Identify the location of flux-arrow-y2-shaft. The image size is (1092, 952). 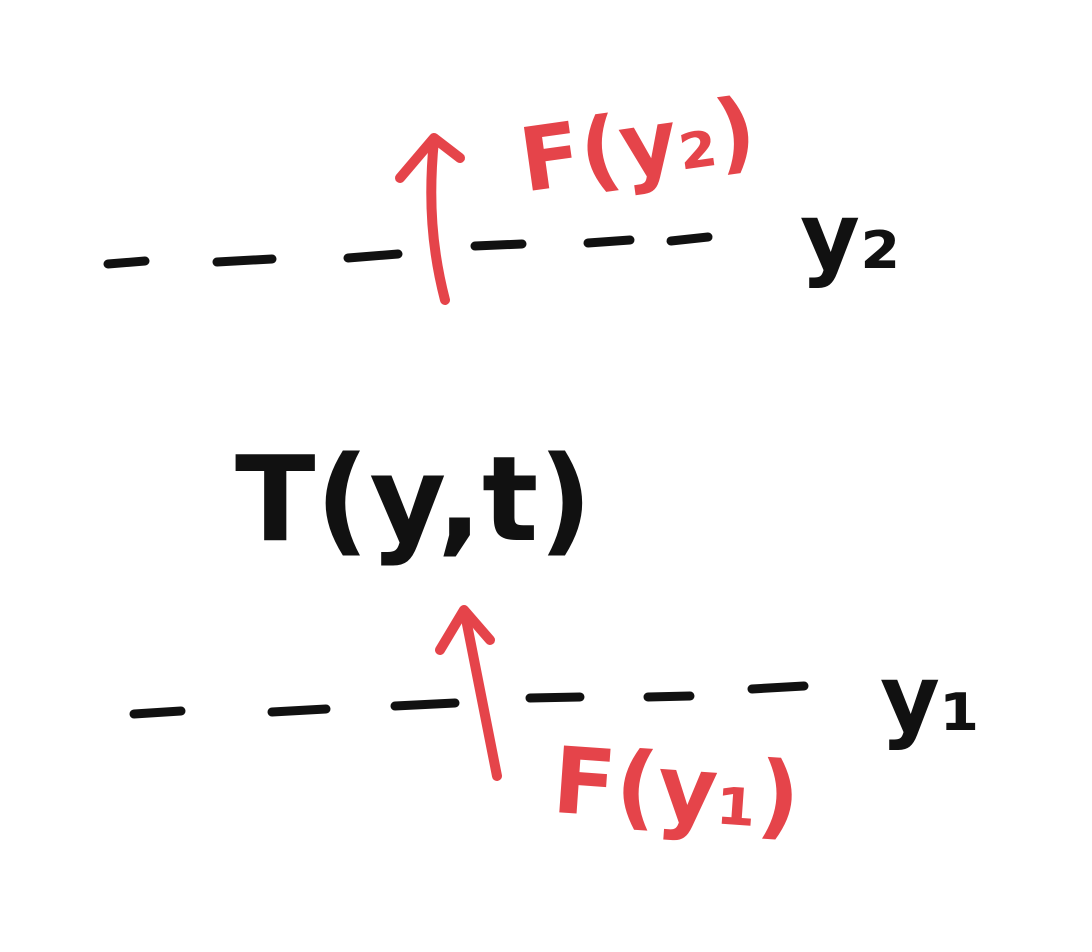
(438, 220).